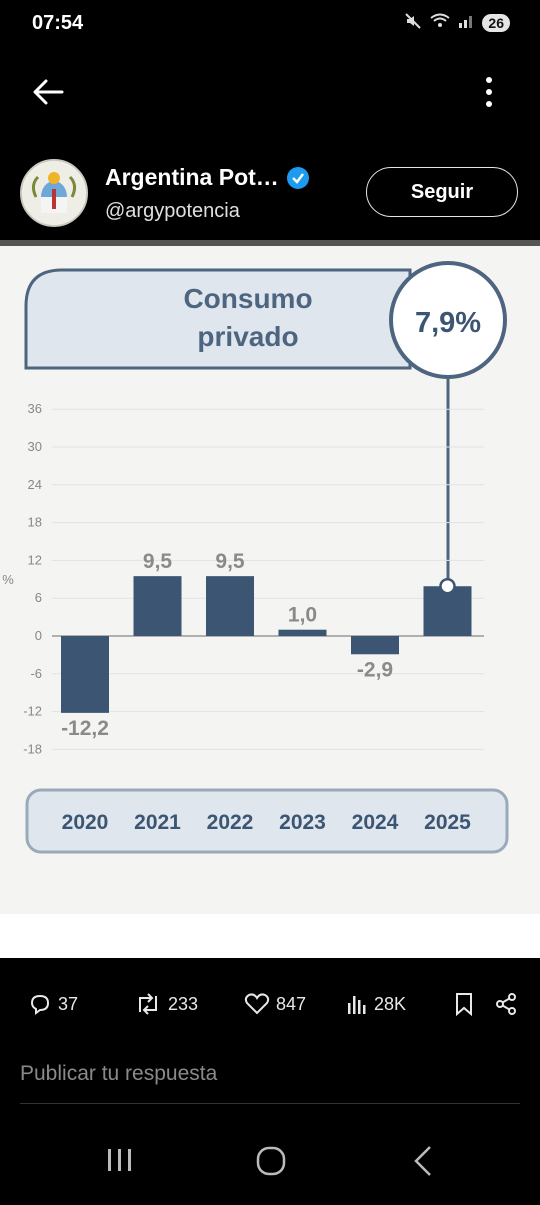 This screenshot has height=1205, width=540. What do you see at coordinates (35, 559) in the screenshot?
I see `y-tick-label: 12` at bounding box center [35, 559].